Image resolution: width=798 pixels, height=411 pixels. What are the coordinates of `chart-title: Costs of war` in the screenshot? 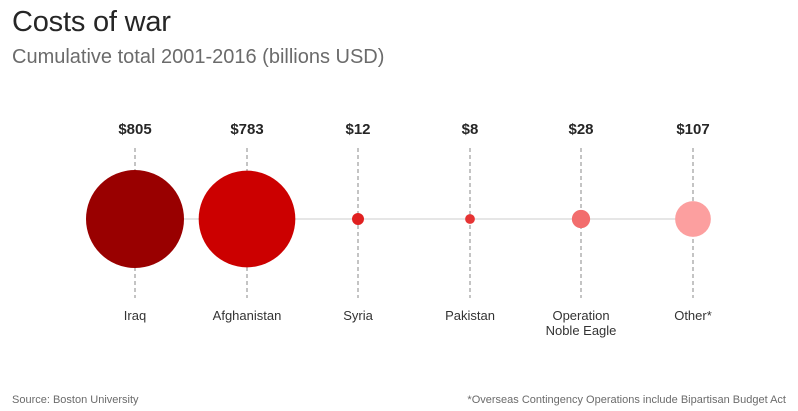 It's located at (91, 22).